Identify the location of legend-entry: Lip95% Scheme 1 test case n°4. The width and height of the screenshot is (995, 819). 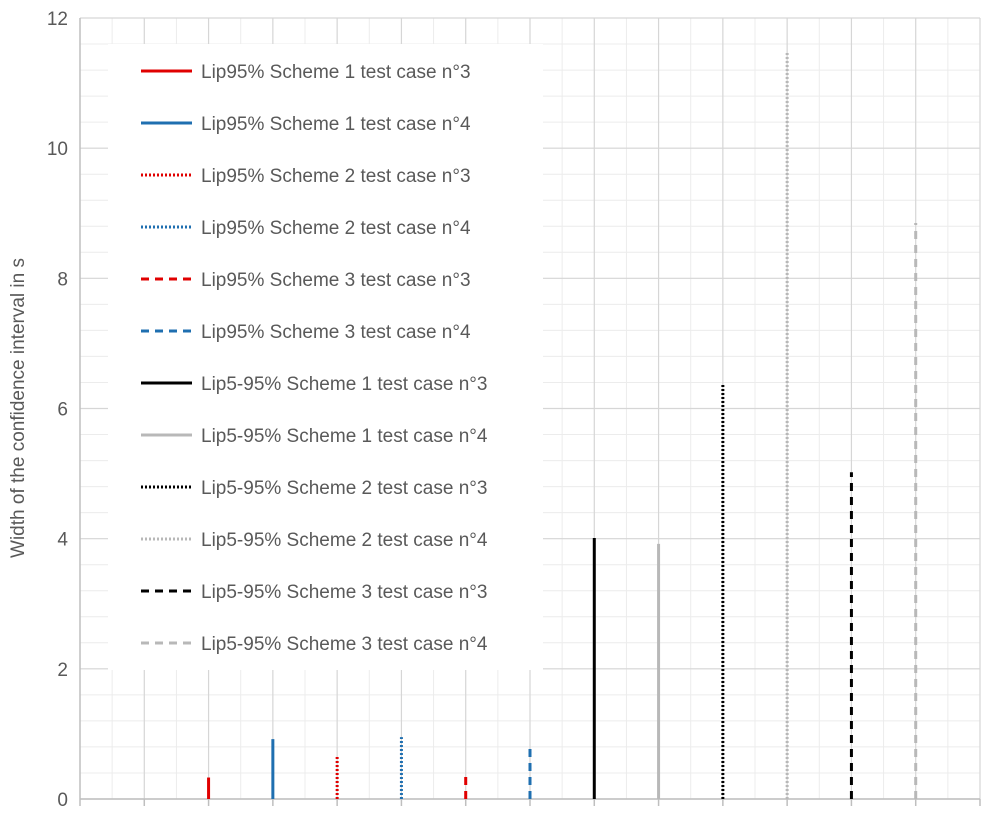
(336, 124).